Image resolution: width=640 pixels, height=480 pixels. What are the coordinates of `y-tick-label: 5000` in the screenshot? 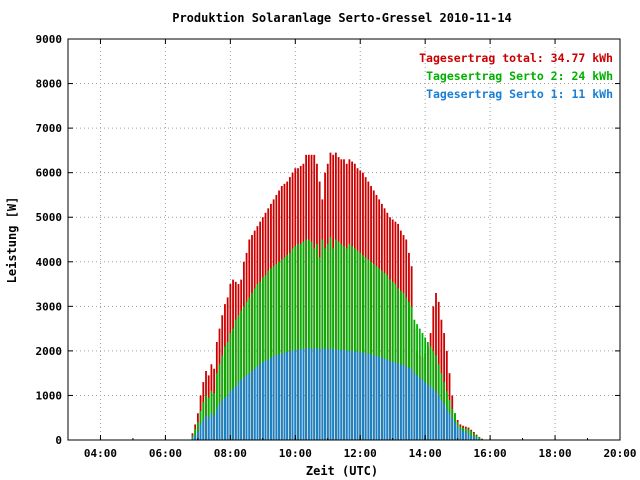 It's located at (49, 217).